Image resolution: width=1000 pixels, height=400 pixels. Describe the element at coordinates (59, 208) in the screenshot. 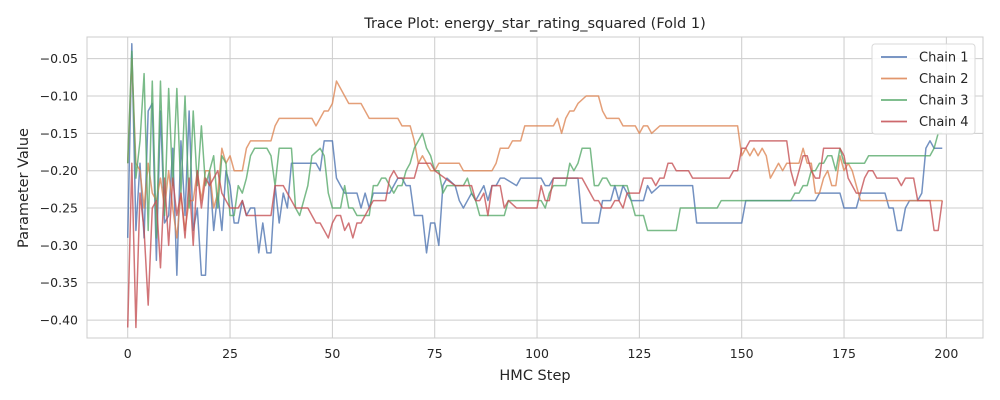

I see `y-tick-label: −0.25` at that location.